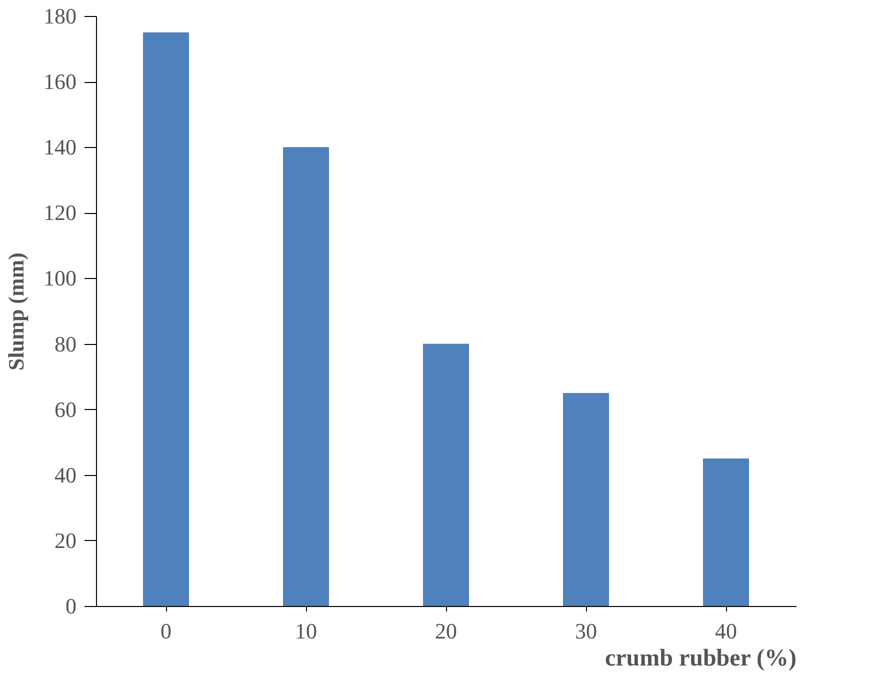 This screenshot has height=700, width=893. I want to click on y-tick-label: 20, so click(65, 540).